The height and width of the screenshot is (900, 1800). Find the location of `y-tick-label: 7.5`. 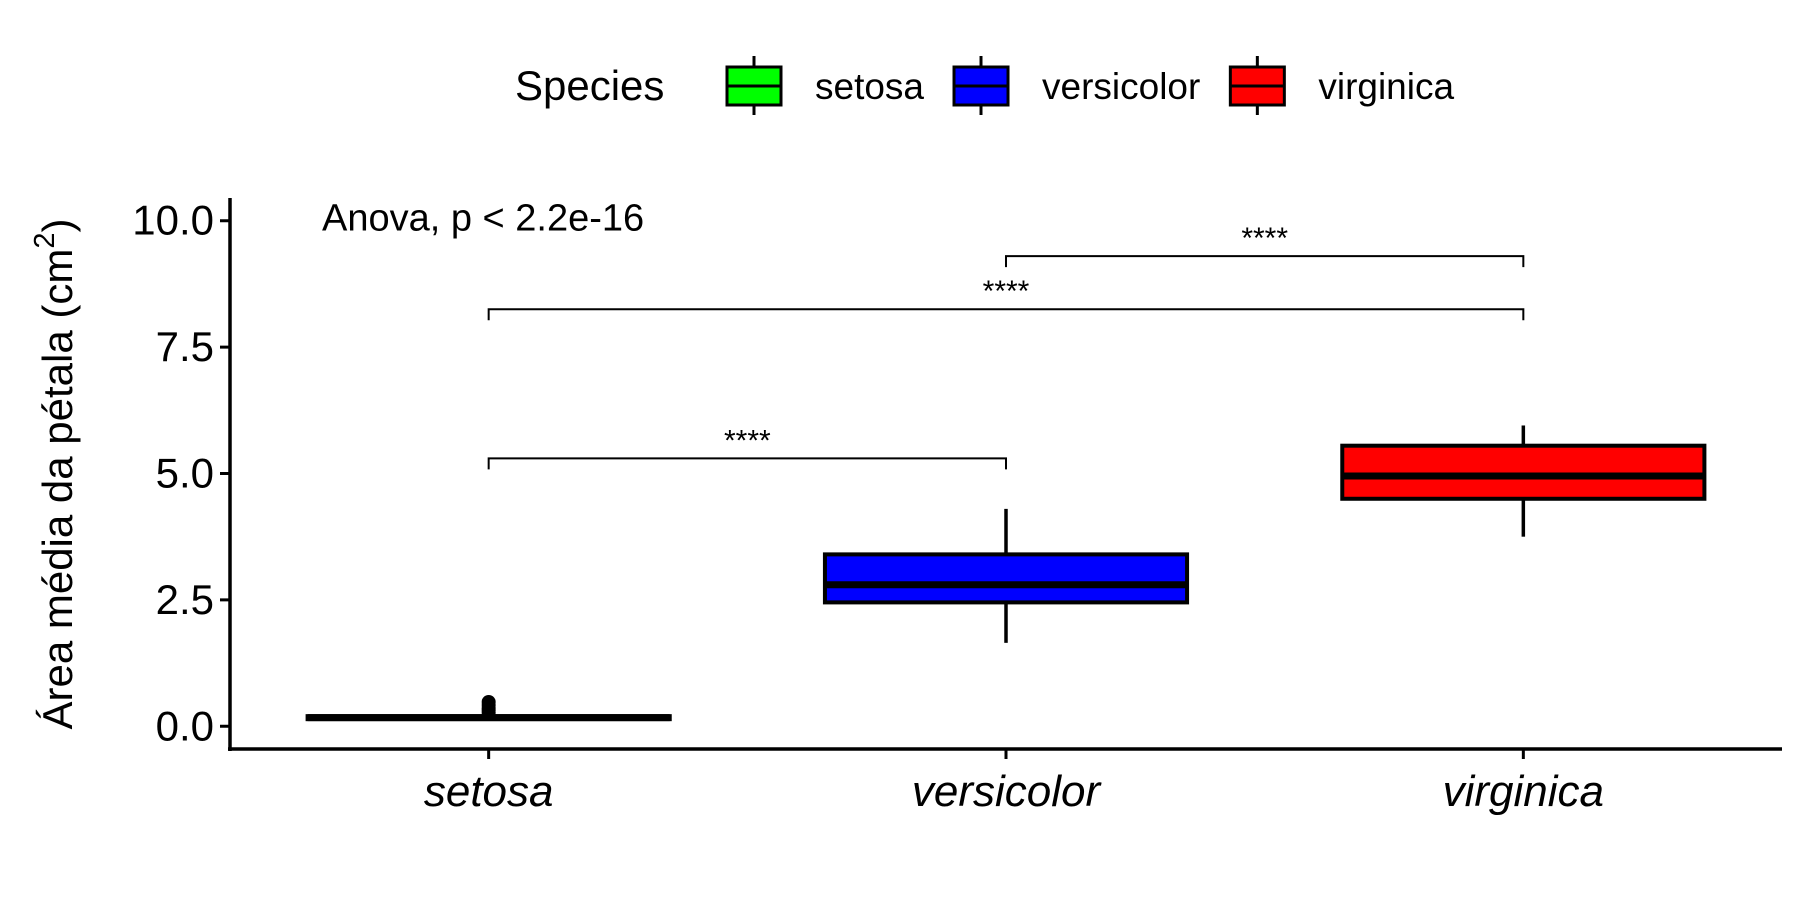

y-tick-label: 7.5 is located at coordinates (185, 346).